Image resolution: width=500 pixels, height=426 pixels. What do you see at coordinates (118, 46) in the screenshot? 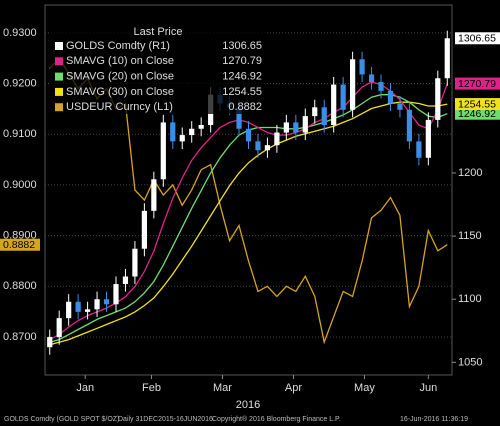
I see `legend-label: GOLDS Comdty (R1)` at bounding box center [118, 46].